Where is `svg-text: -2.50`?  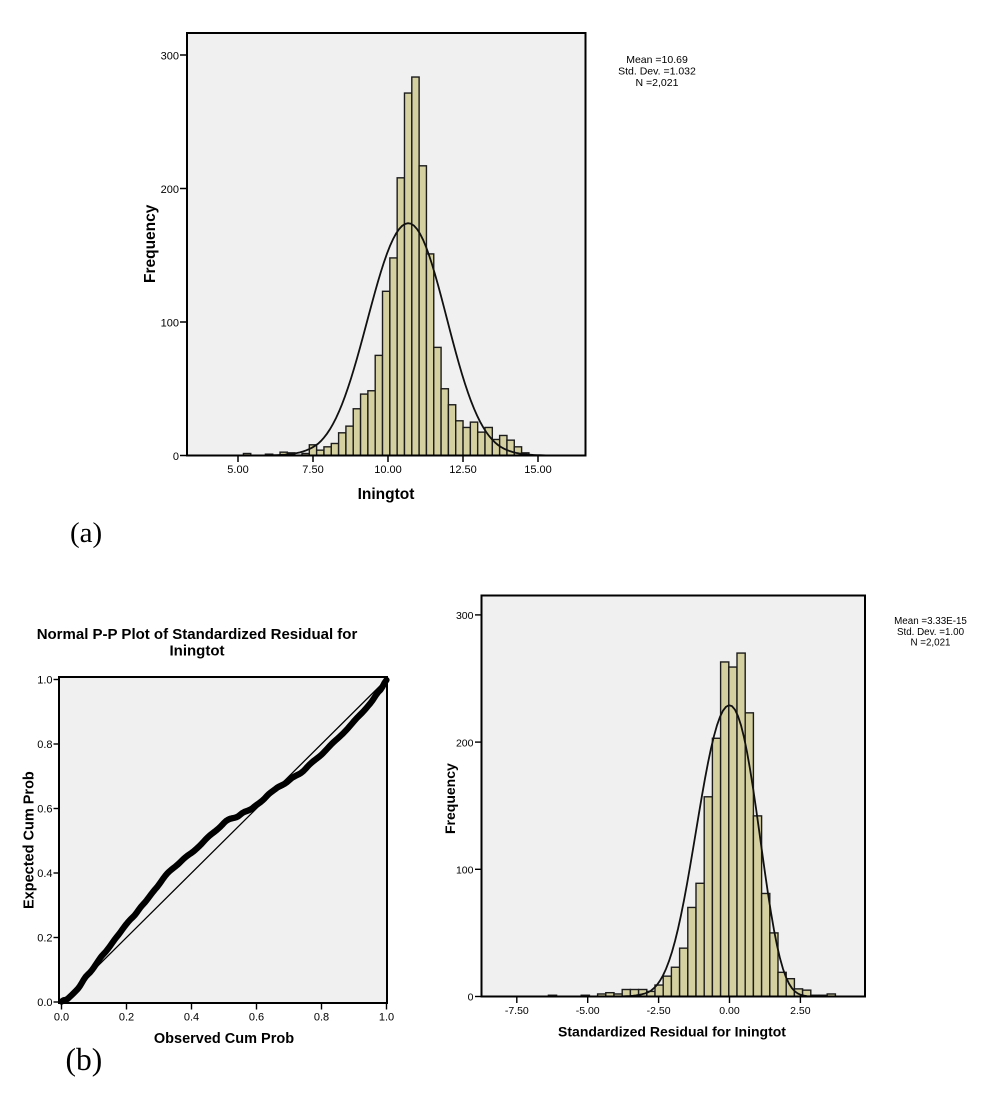 svg-text: -2.50 is located at coordinates (659, 1011).